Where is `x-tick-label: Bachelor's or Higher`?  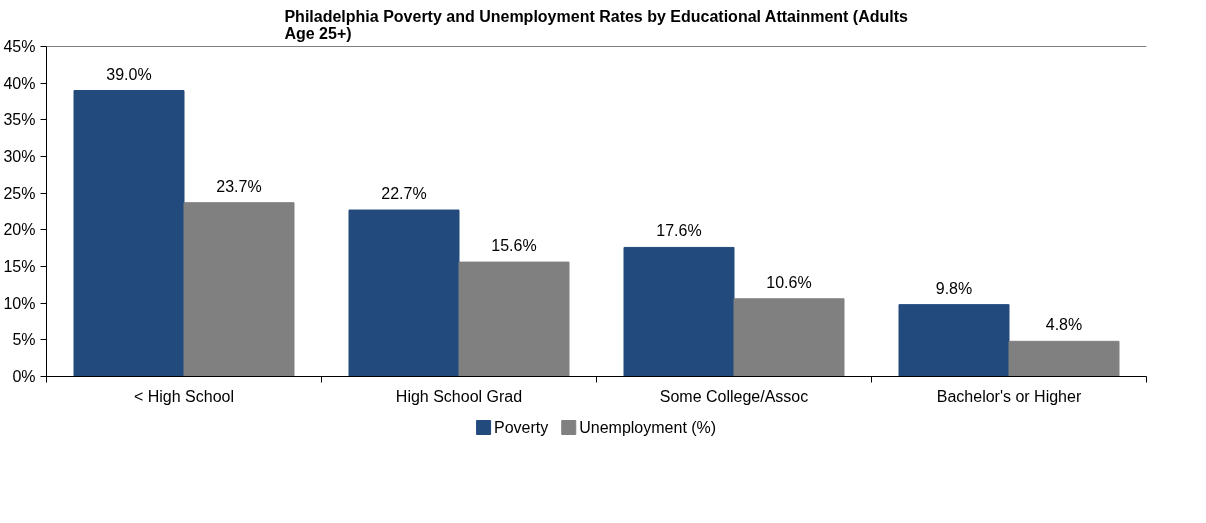
x-tick-label: Bachelor's or Higher is located at coordinates (1009, 396).